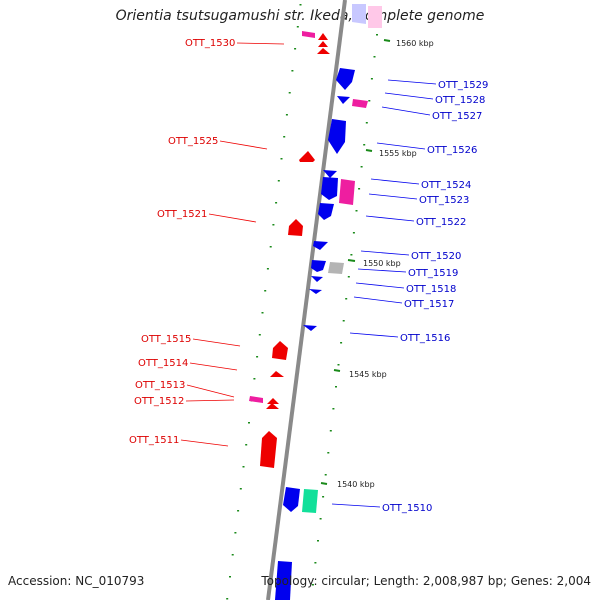 The height and width of the screenshot is (600, 600). What do you see at coordinates (415, 43) in the screenshot?
I see `scale-tick-label: 1560 kbp` at bounding box center [415, 43].